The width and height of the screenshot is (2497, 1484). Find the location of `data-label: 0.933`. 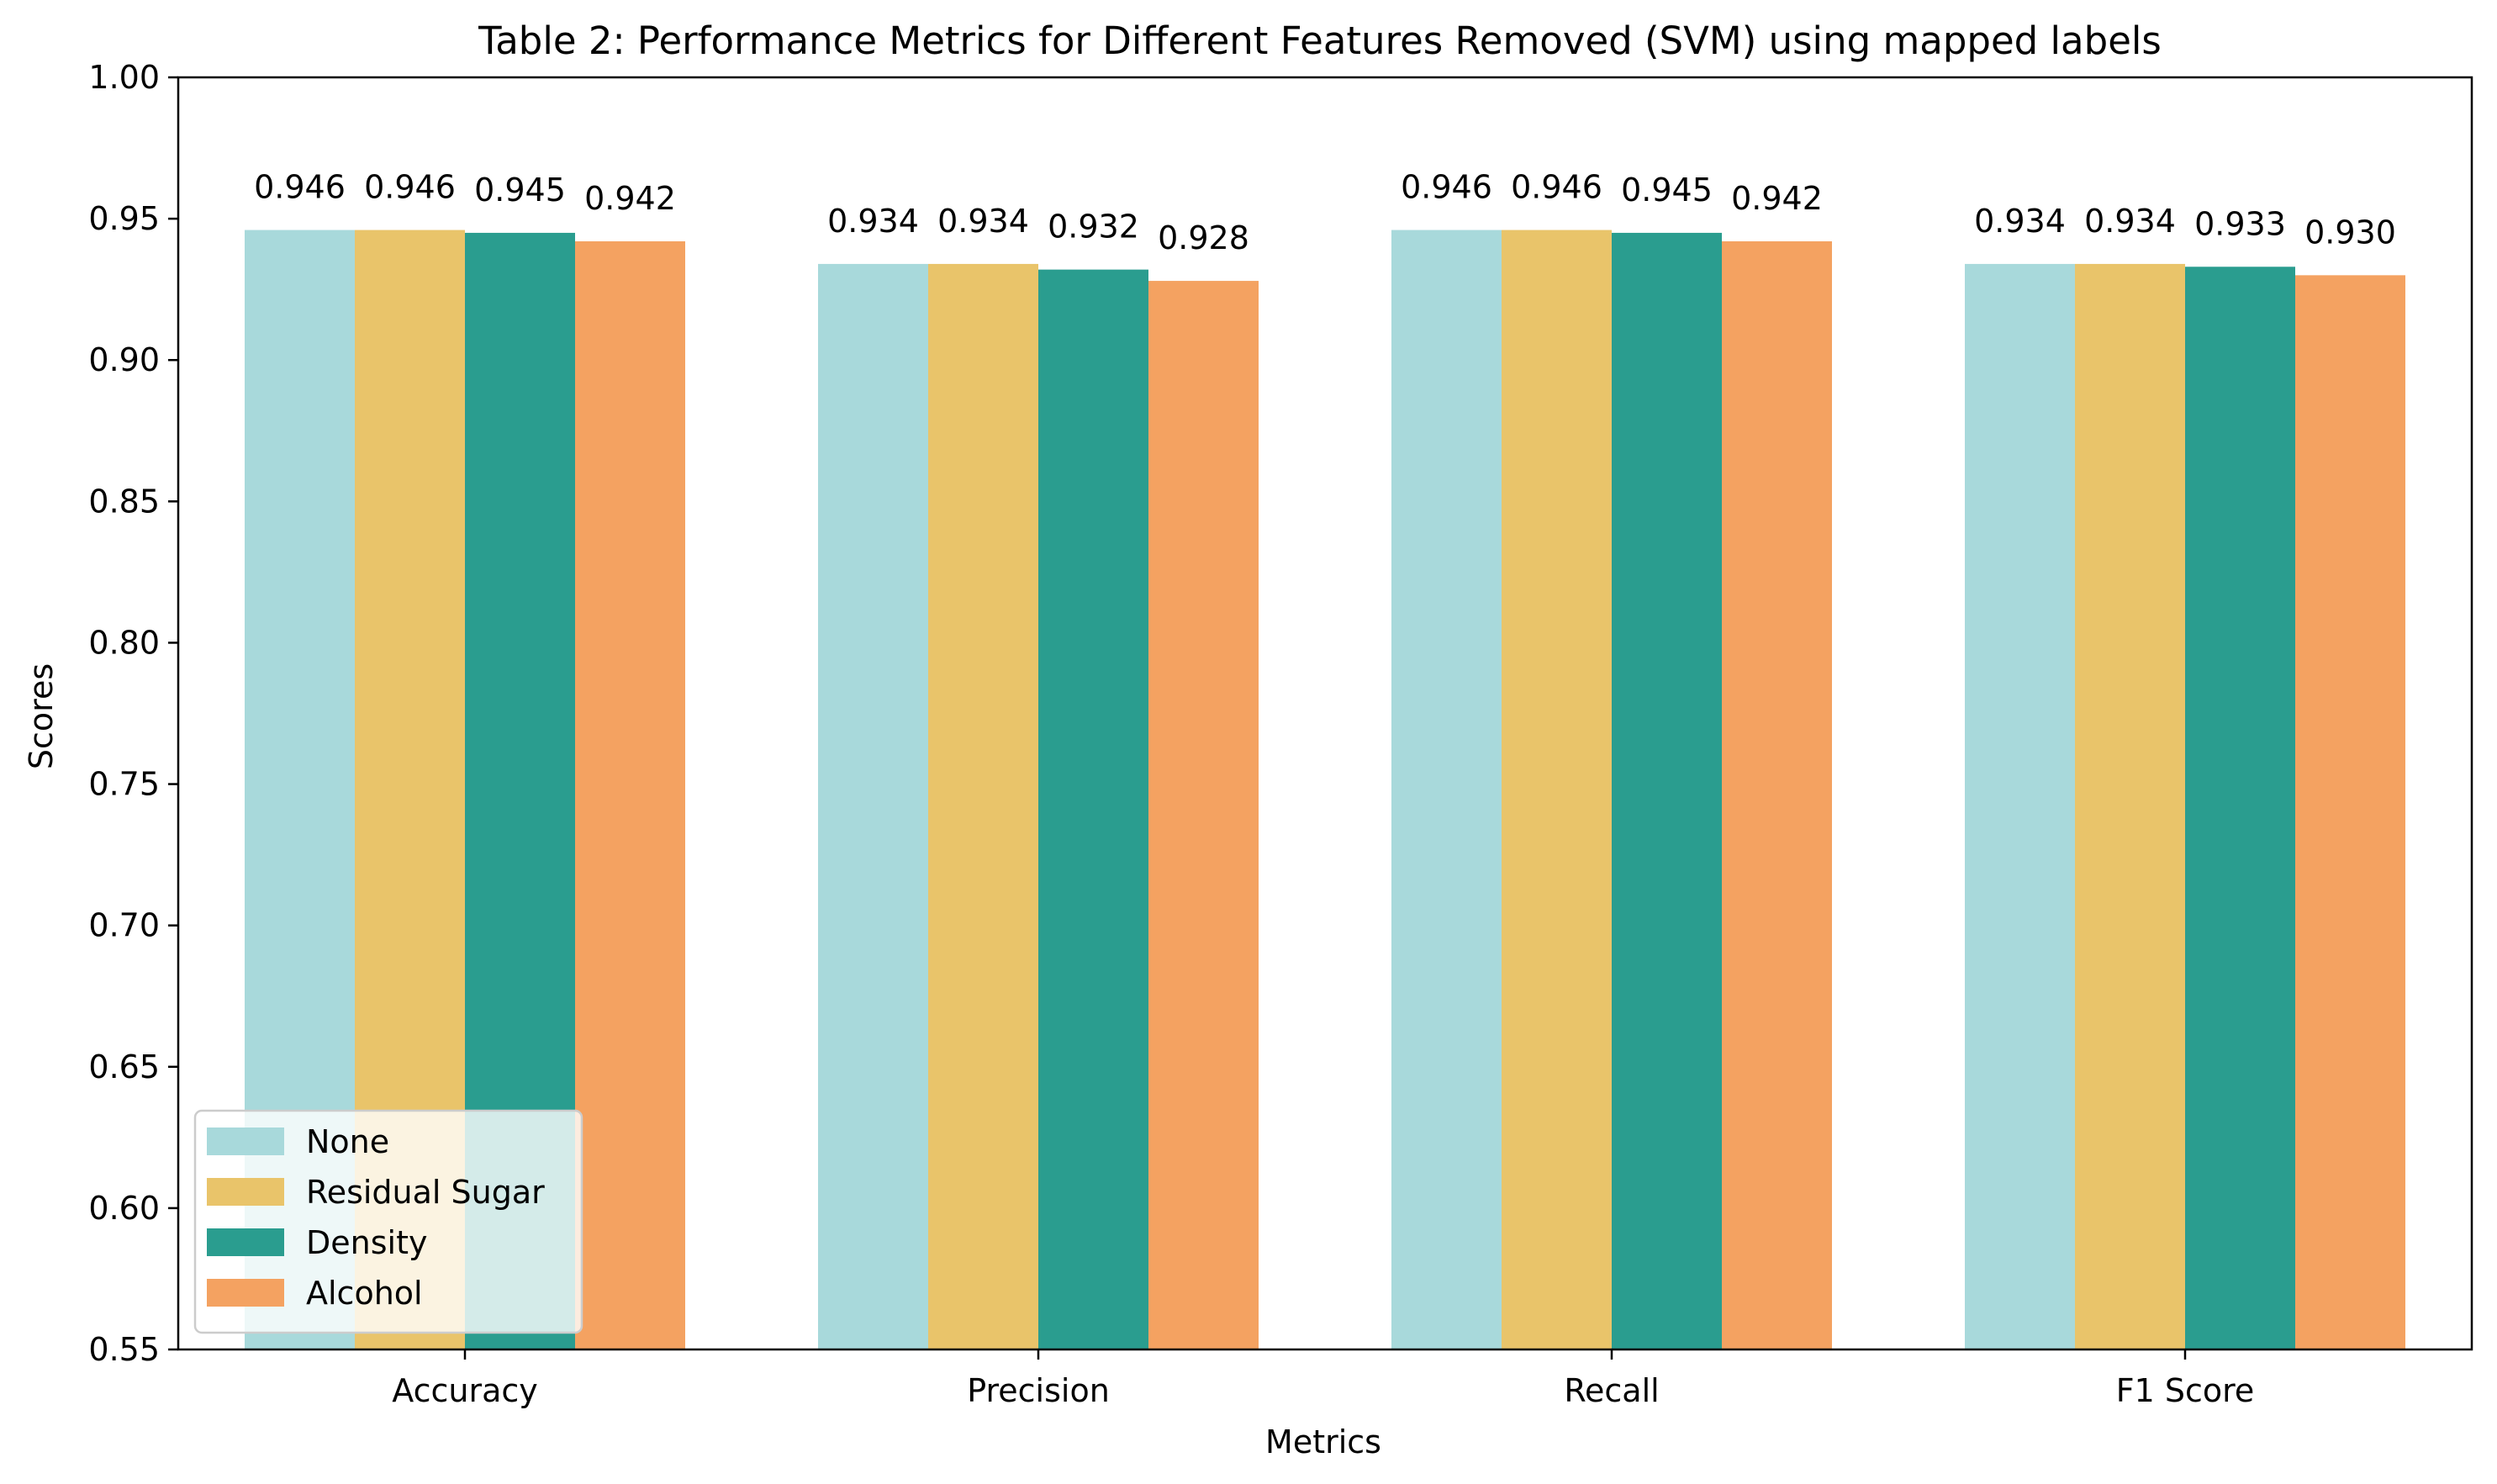

data-label: 0.933 is located at coordinates (2240, 223).